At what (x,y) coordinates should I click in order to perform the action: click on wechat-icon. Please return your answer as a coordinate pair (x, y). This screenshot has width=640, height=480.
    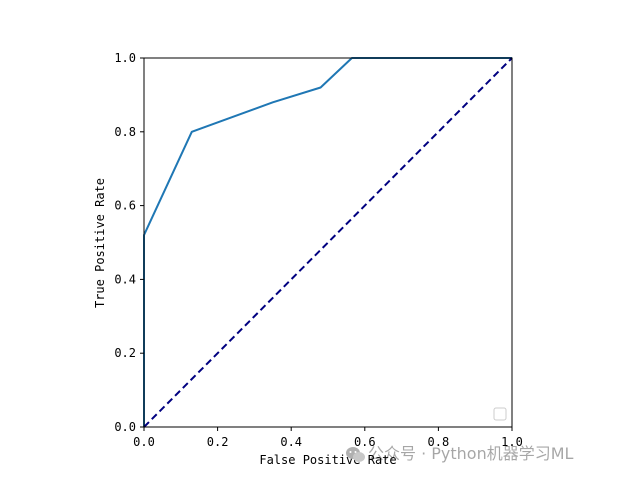
    Looking at the image, I should click on (355, 454).